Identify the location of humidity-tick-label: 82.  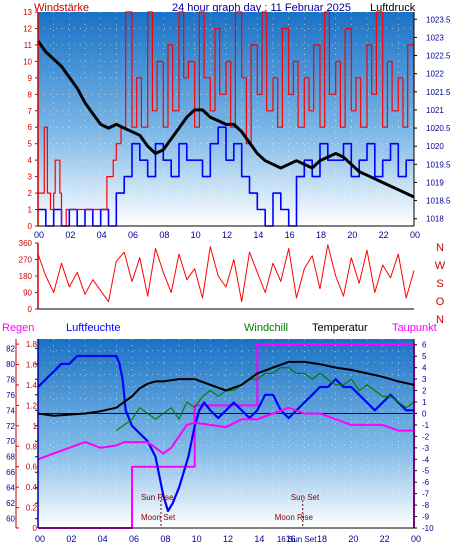
(10, 348).